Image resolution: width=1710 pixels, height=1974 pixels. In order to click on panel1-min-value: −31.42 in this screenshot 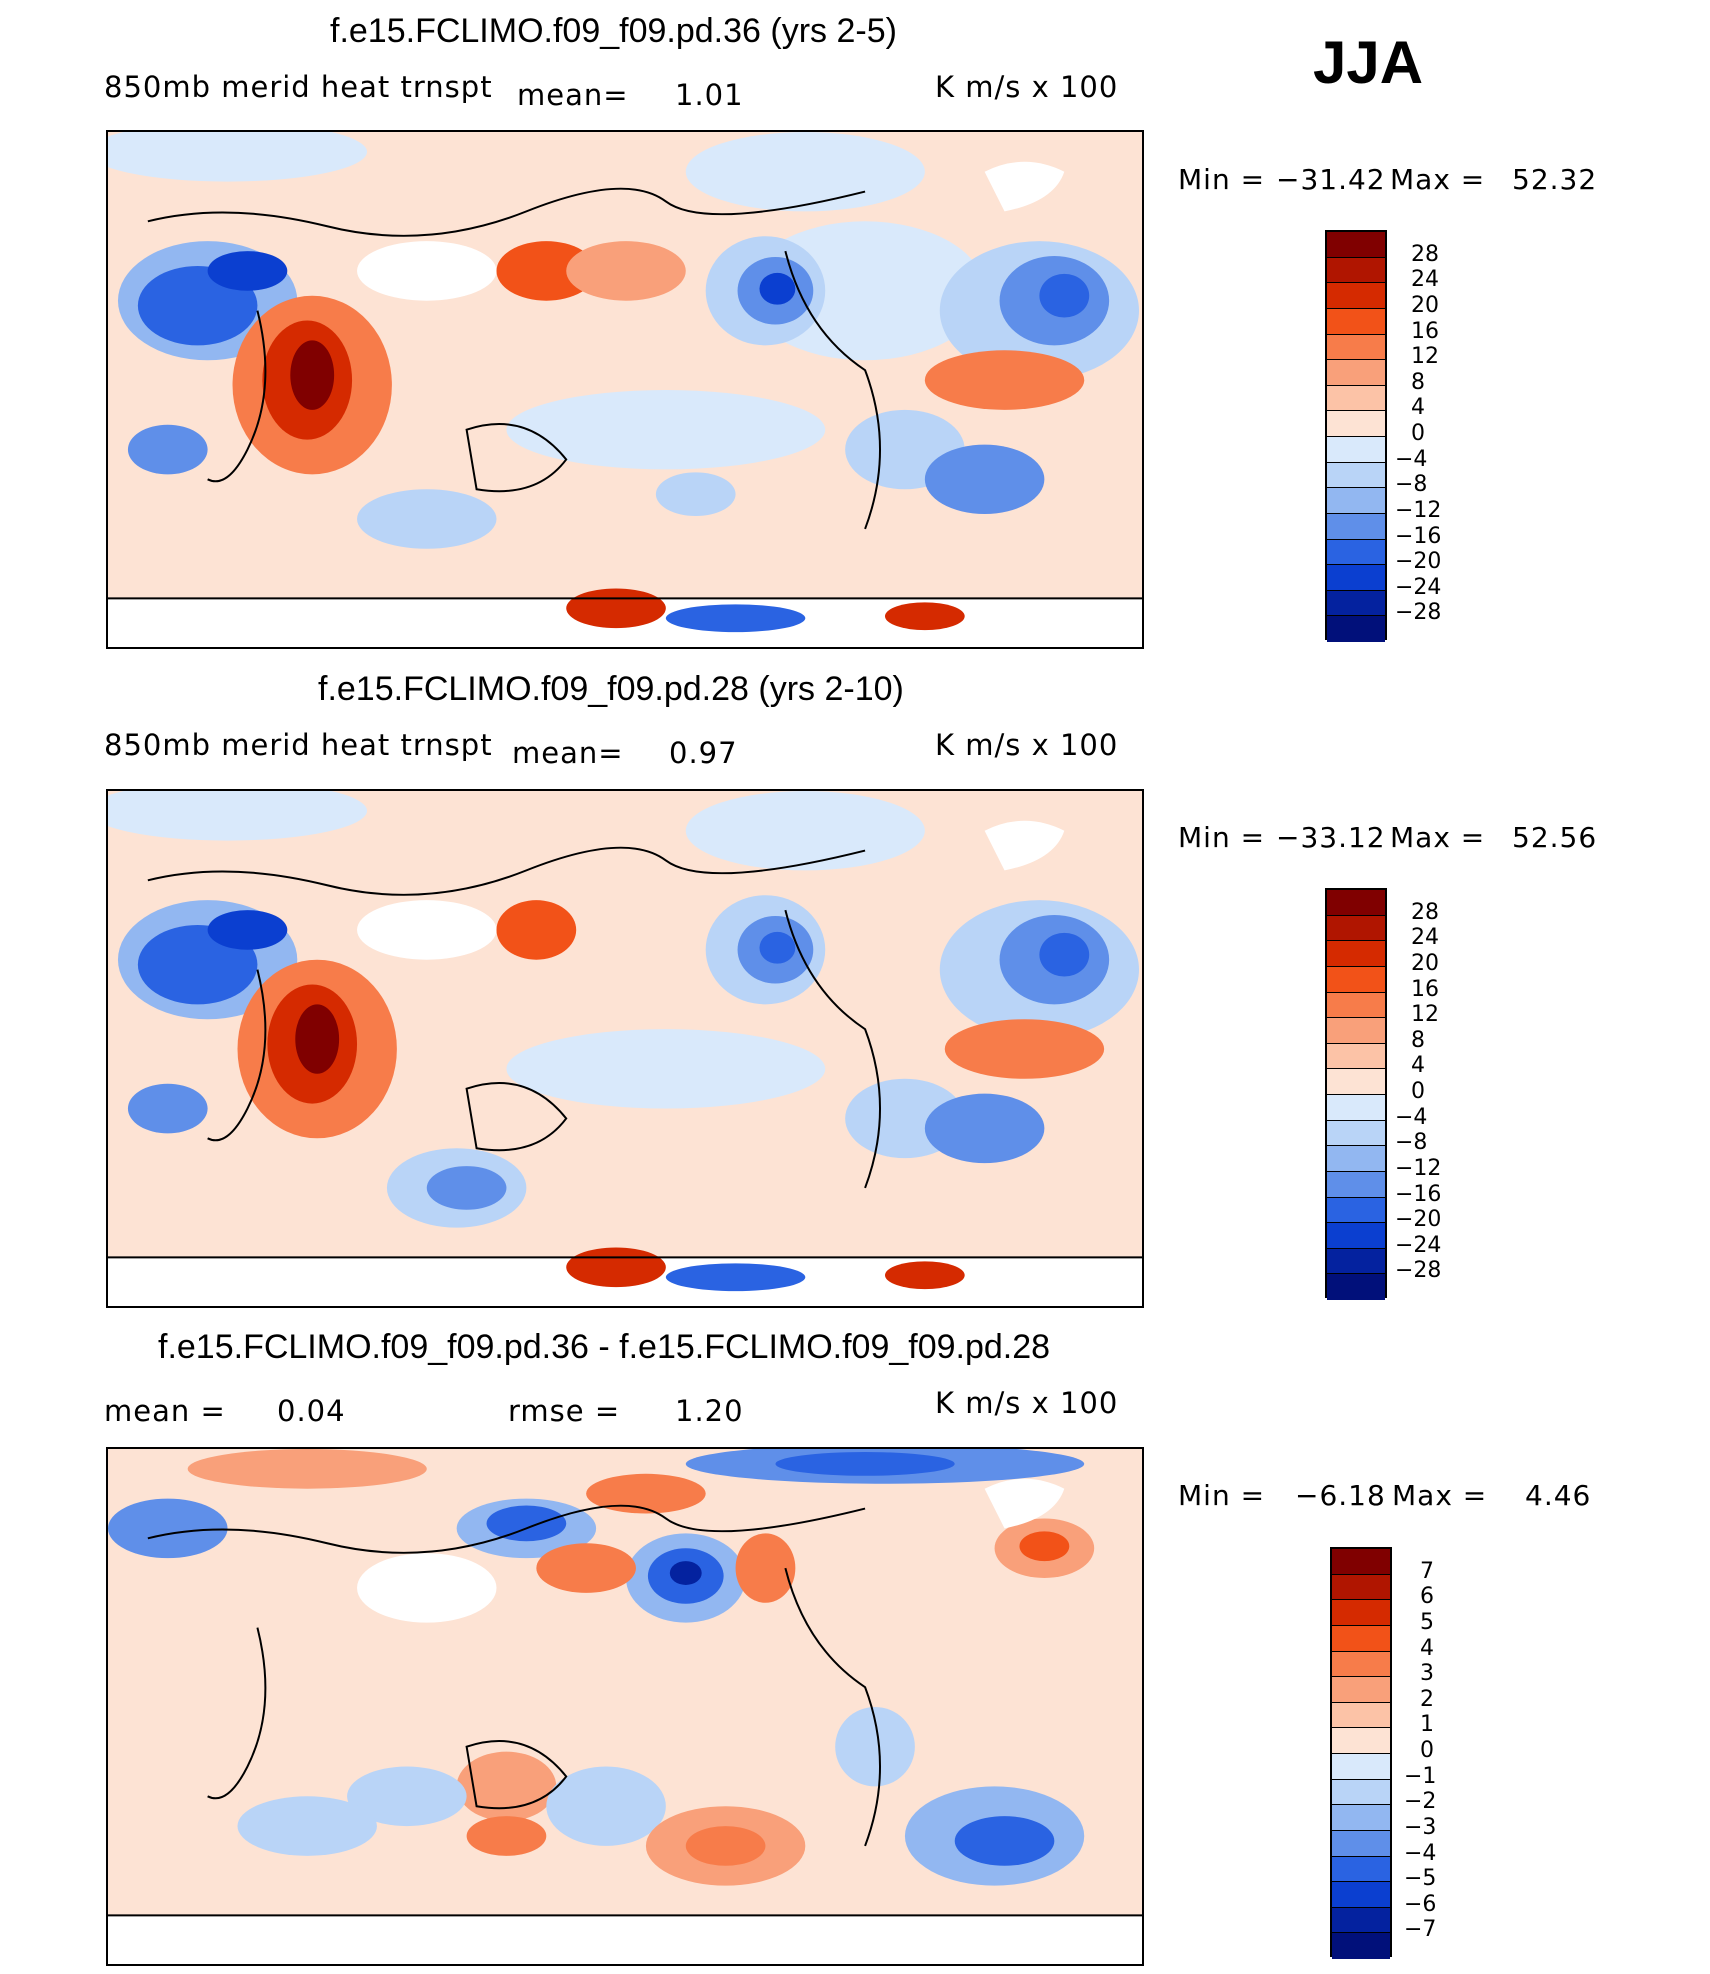, I will do `click(1331, 179)`.